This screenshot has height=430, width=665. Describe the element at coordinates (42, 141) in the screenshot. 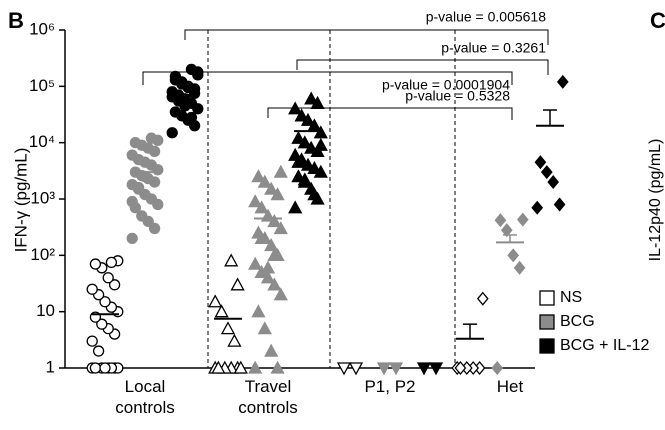

I see `y-tick-label: 10⁴` at that location.